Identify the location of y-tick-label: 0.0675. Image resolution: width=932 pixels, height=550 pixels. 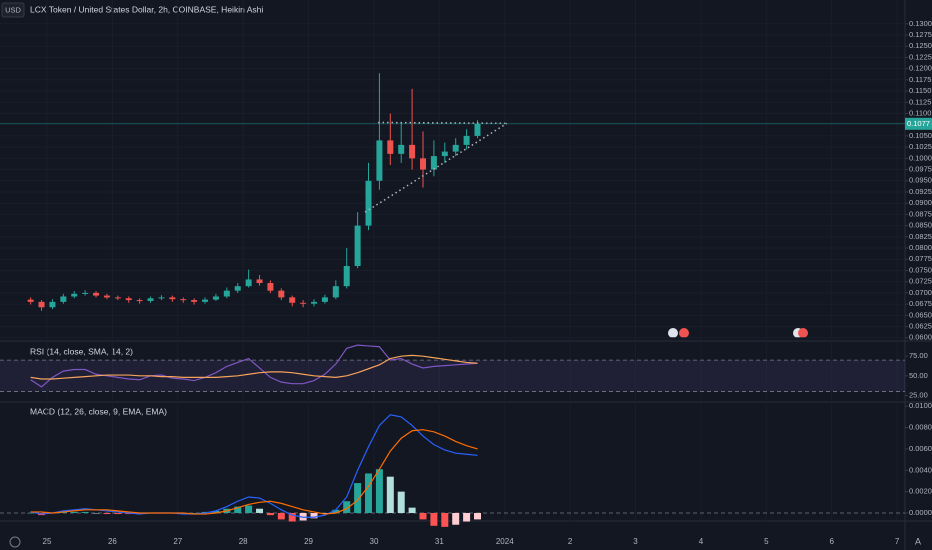
(920, 303).